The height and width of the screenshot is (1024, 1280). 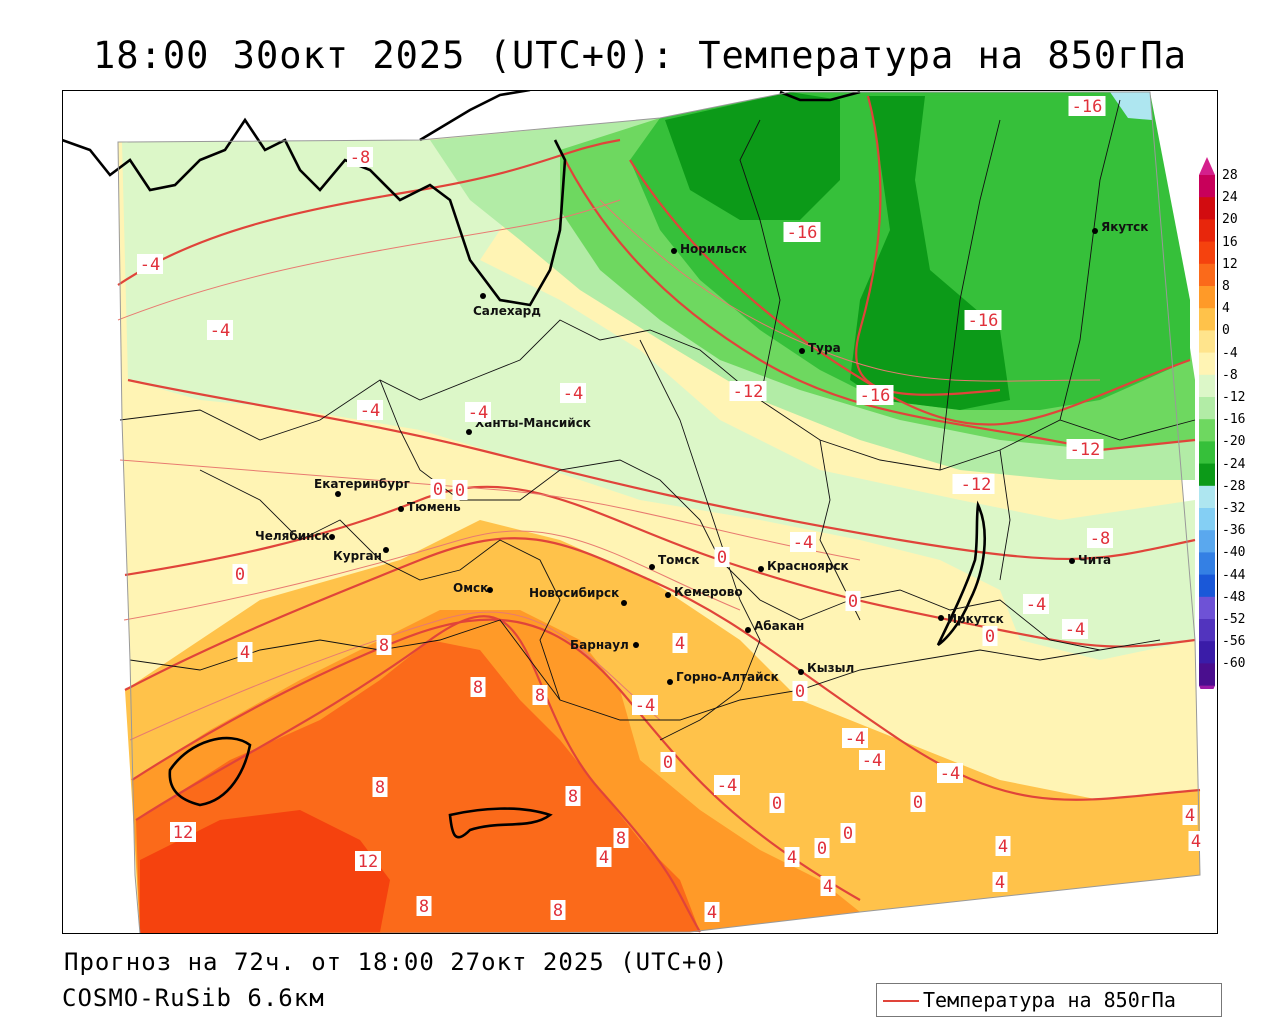 I want to click on colorbar-tick-label: -32, so click(x=1234, y=508).